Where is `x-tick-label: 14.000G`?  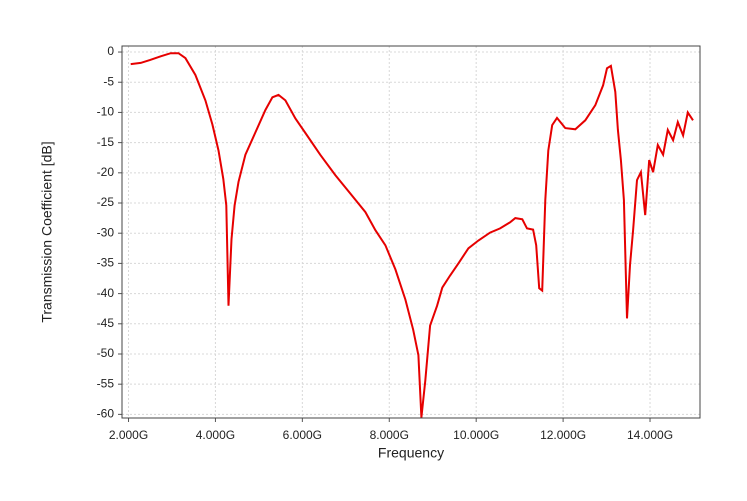
x-tick-label: 14.000G is located at coordinates (650, 435).